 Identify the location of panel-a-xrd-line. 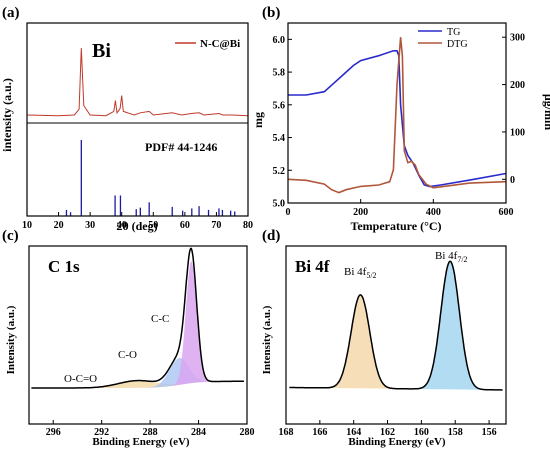
(137, 82).